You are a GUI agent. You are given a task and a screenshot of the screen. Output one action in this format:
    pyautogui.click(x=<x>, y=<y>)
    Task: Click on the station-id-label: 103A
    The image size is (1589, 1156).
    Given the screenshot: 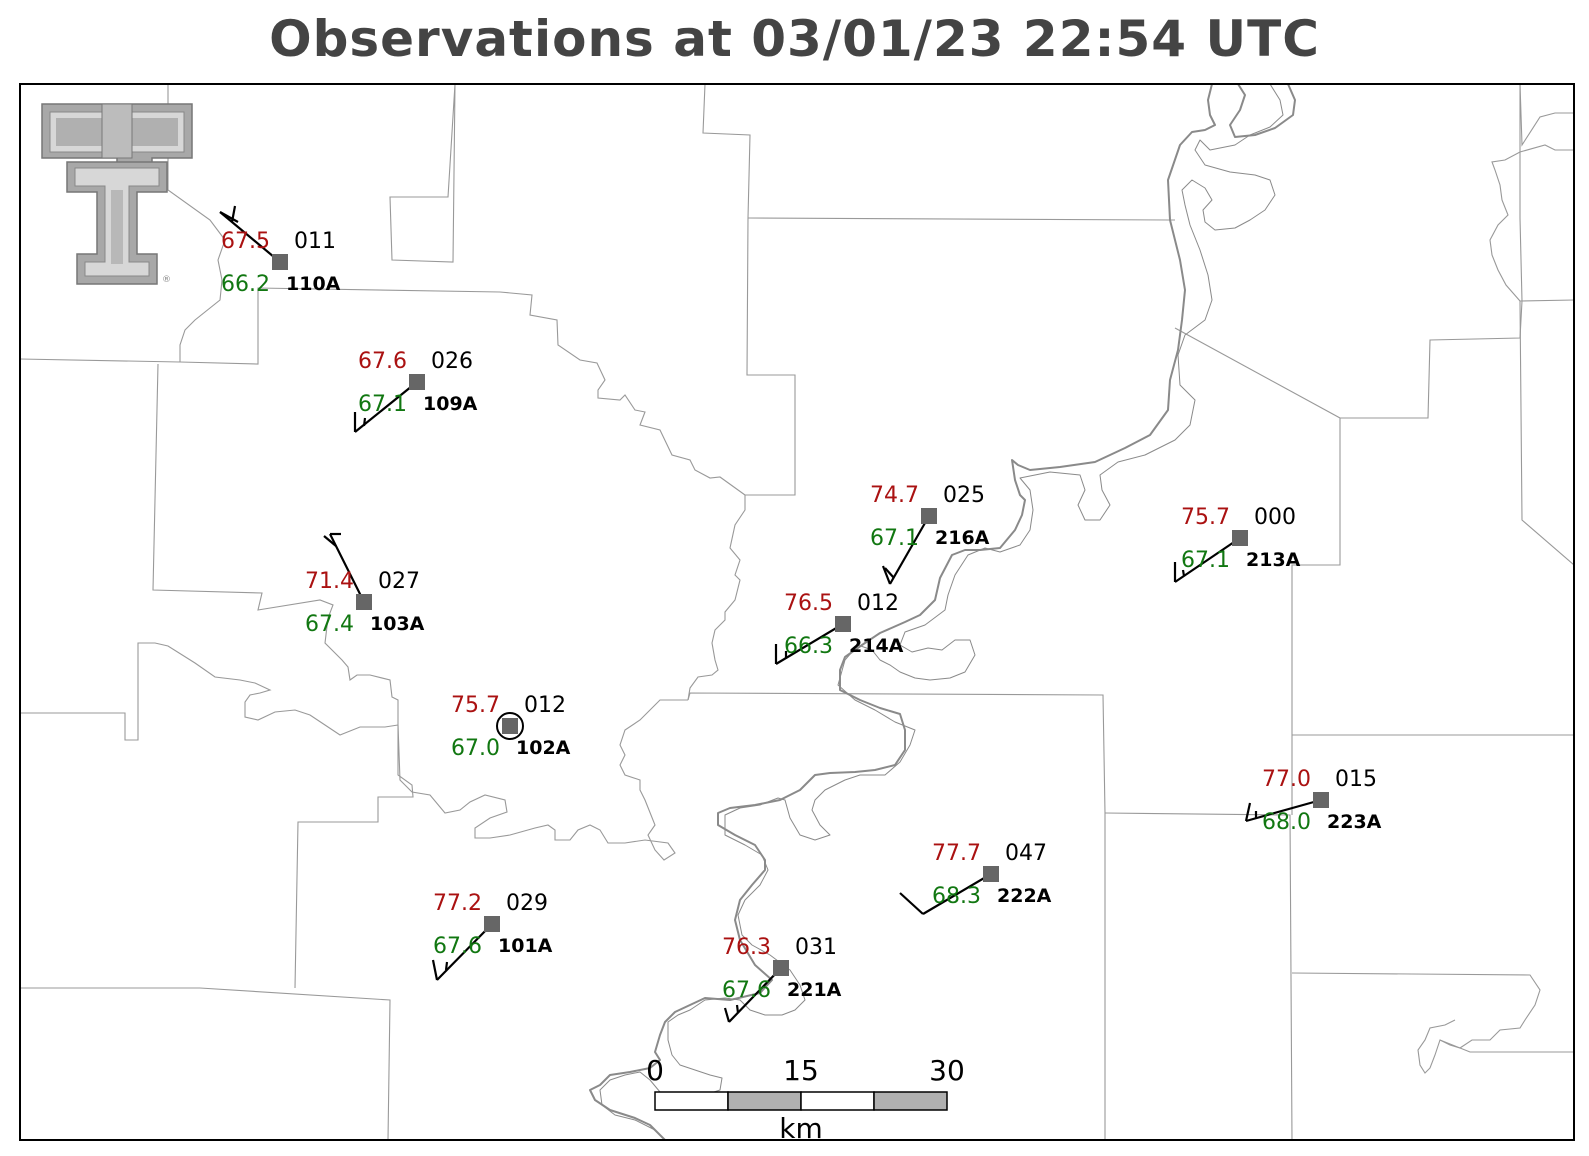 What is the action you would take?
    pyautogui.click(x=397, y=624)
    